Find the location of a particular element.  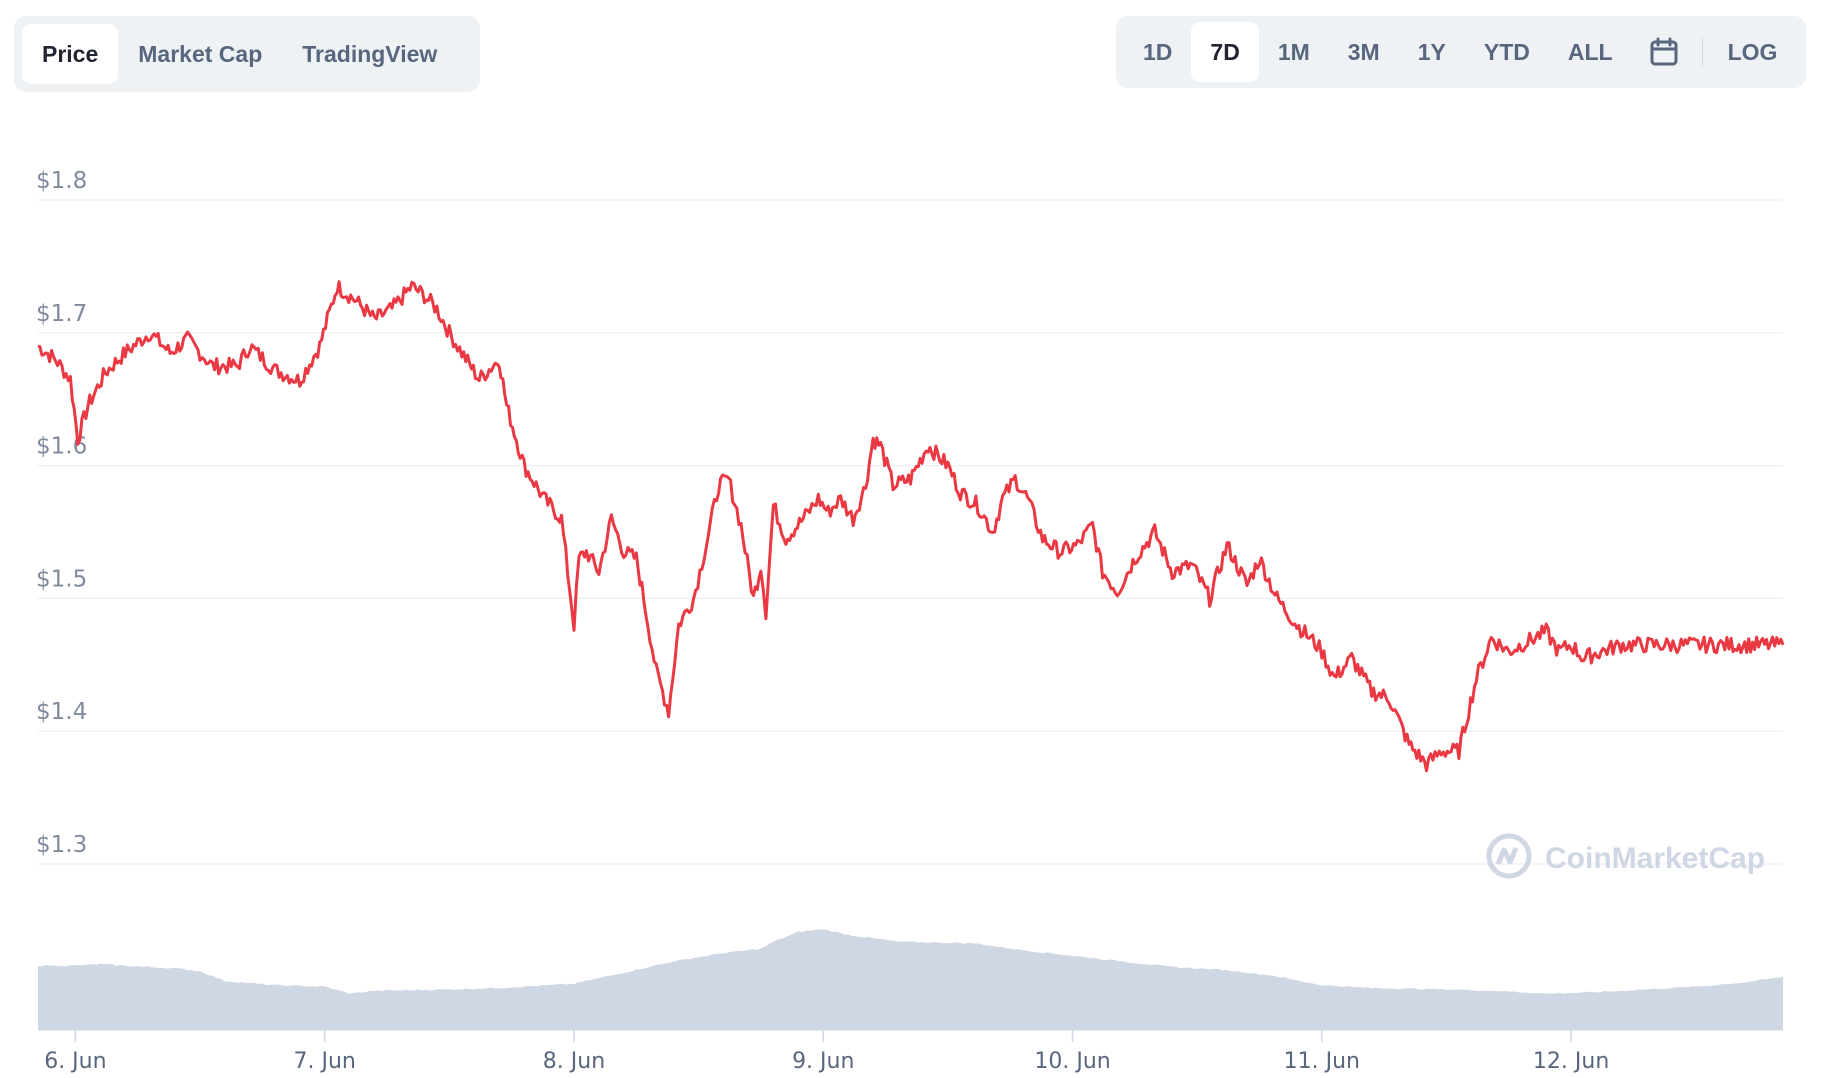

range-7d: 7D is located at coordinates (1225, 52).